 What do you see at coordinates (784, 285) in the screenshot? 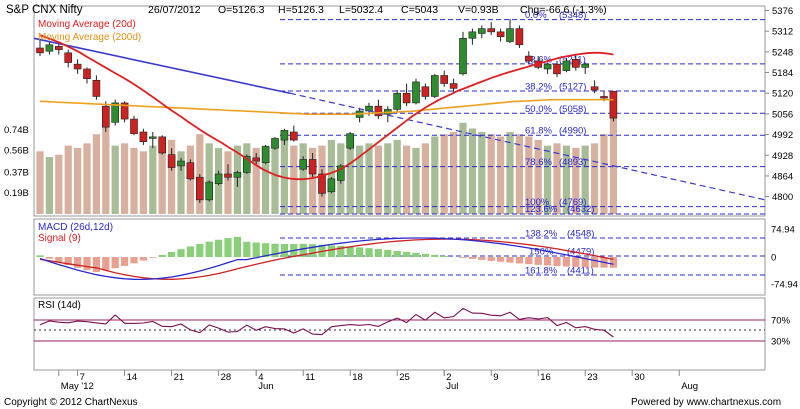
I see `macd-tick-label: -74.94` at bounding box center [784, 285].